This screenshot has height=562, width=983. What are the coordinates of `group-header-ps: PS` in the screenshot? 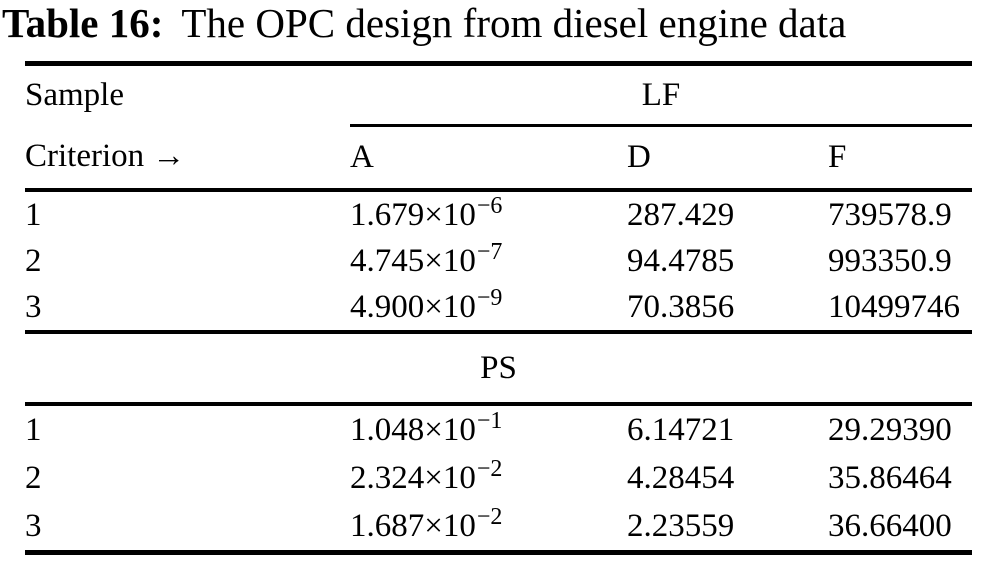 It's located at (499, 368).